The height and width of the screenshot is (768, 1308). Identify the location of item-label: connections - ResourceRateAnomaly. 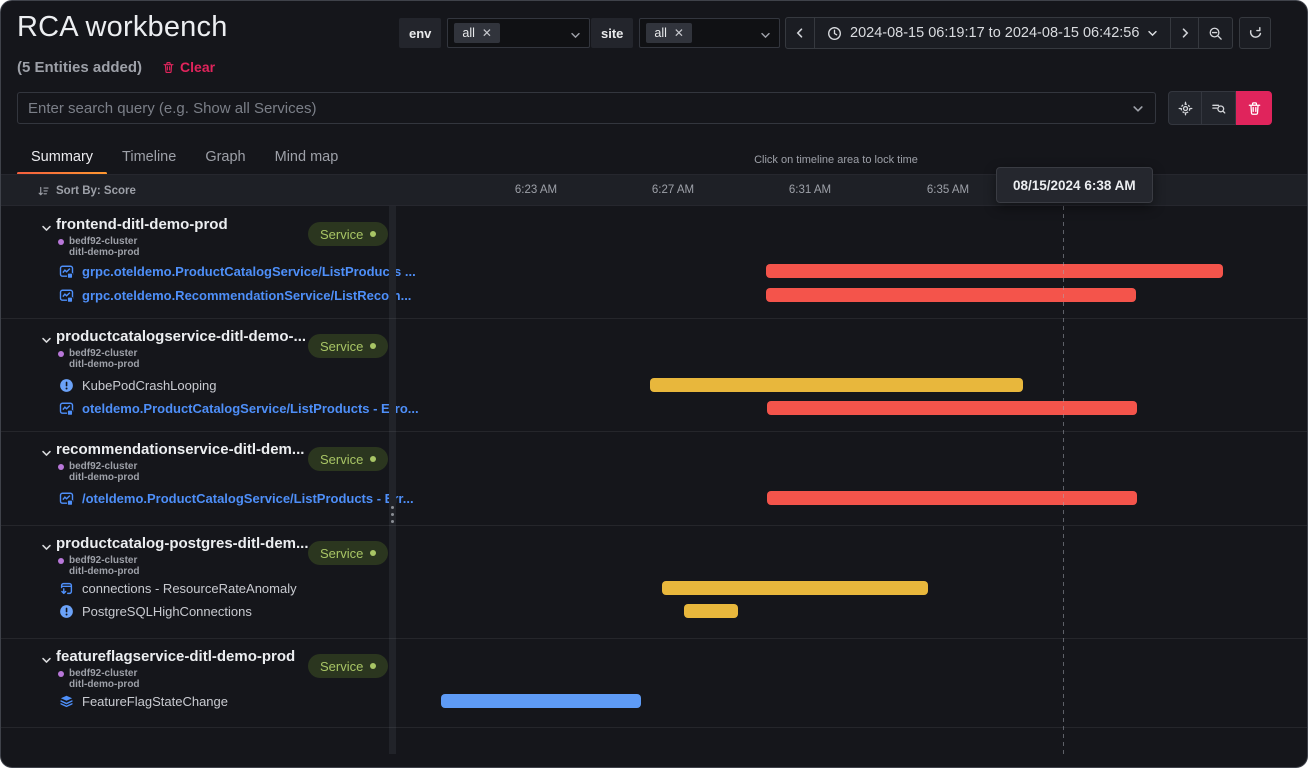
(189, 588).